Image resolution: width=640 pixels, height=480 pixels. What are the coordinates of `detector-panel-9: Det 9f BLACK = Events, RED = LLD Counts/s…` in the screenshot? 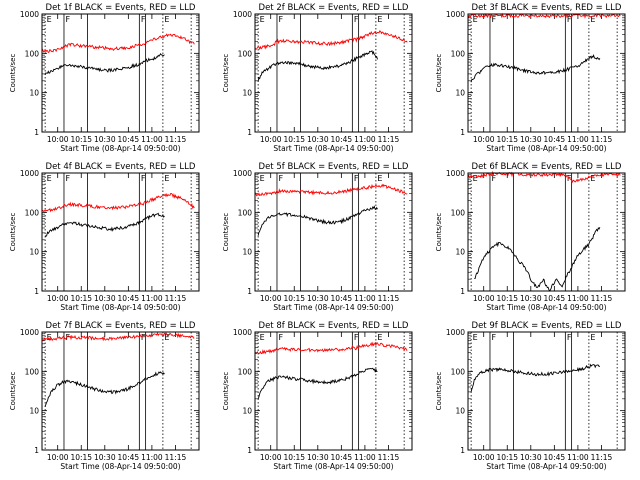 It's located at (530, 396).